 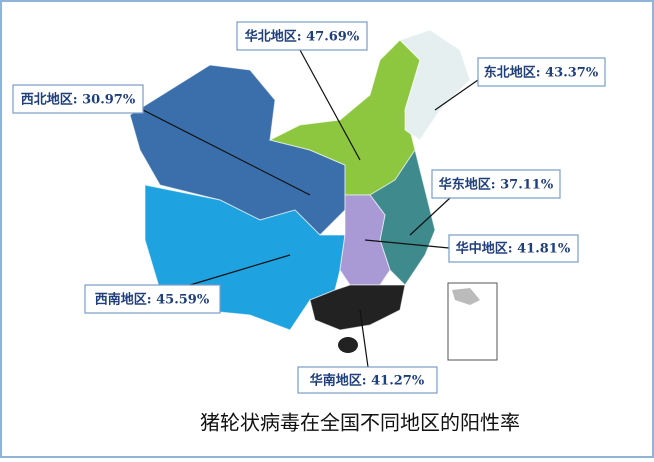 I want to click on region-south, so click(x=357, y=307).